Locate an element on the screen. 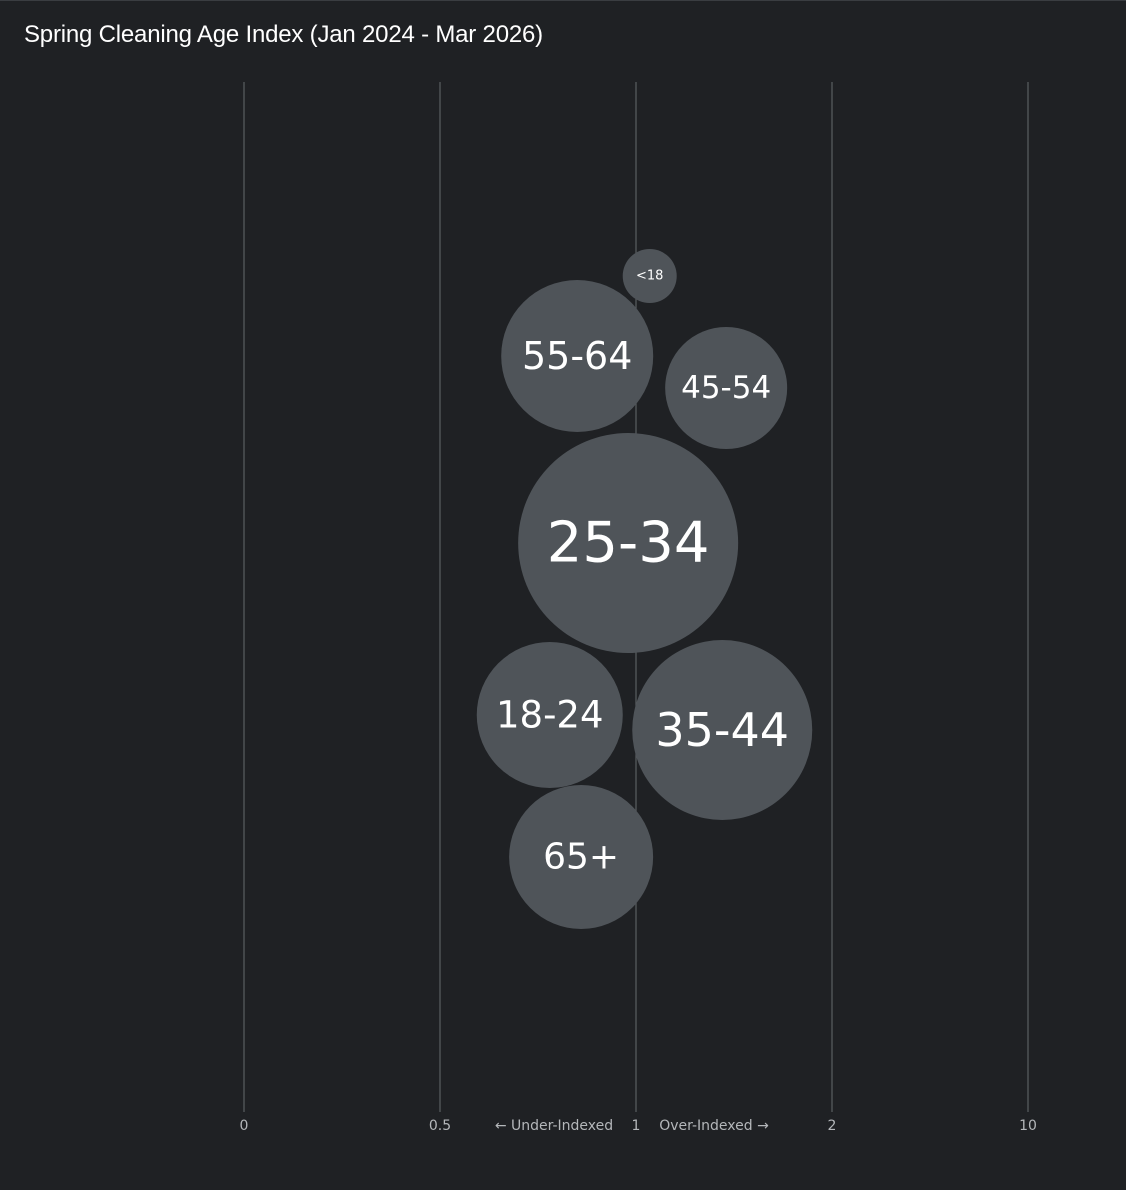  bubble-45-54: 45-54 is located at coordinates (726, 388).